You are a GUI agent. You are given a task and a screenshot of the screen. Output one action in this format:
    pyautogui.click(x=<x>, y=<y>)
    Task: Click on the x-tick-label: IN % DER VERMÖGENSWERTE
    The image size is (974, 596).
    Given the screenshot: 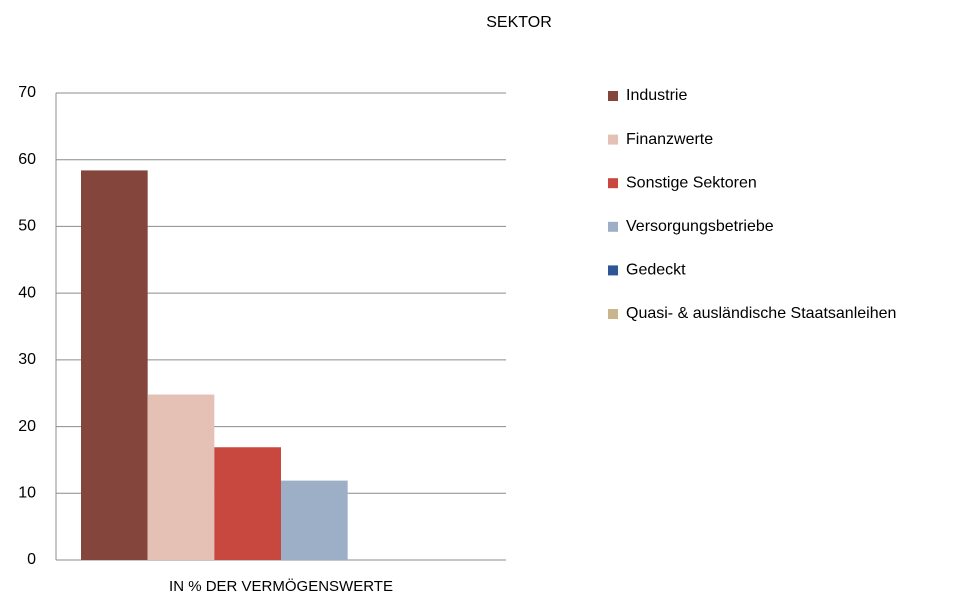 What is the action you would take?
    pyautogui.click(x=281, y=586)
    